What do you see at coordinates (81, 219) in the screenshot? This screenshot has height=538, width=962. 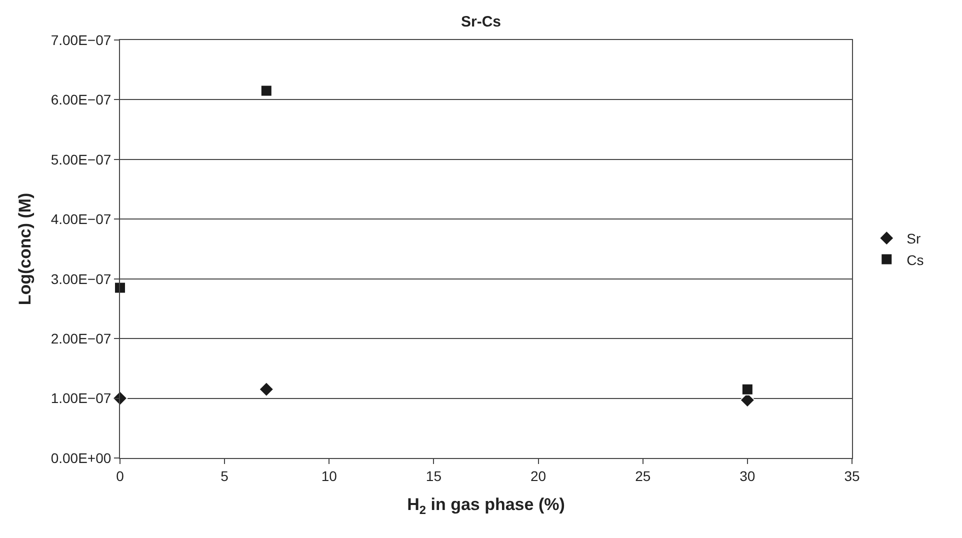 I see `y-tick-label: 4.00E−07` at bounding box center [81, 219].